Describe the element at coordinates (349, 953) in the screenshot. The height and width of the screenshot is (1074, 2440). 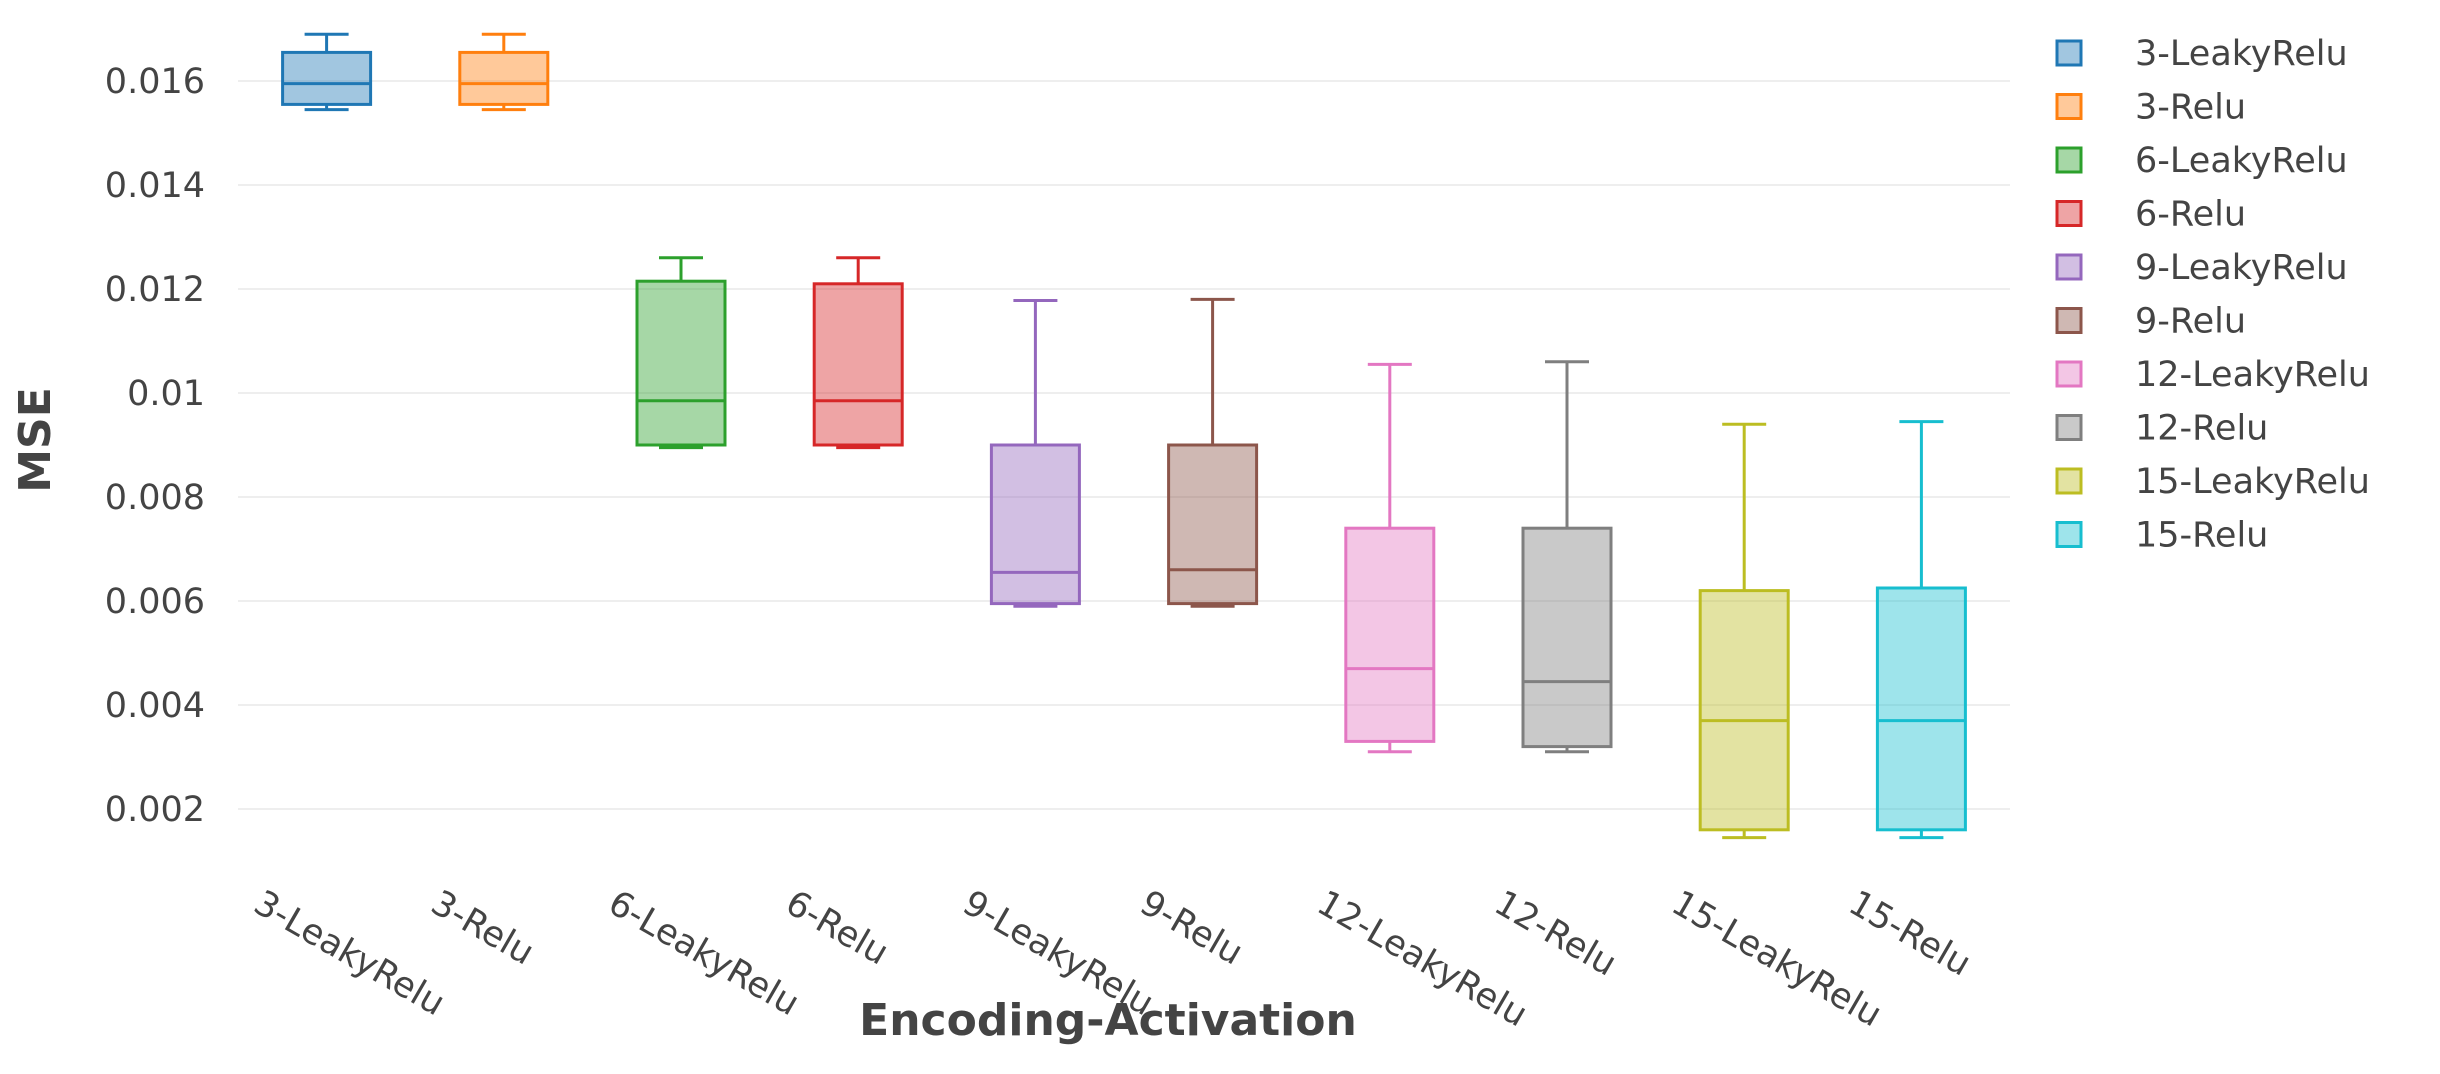
I see `x-tick-label: 3-LeakyRelu` at that location.